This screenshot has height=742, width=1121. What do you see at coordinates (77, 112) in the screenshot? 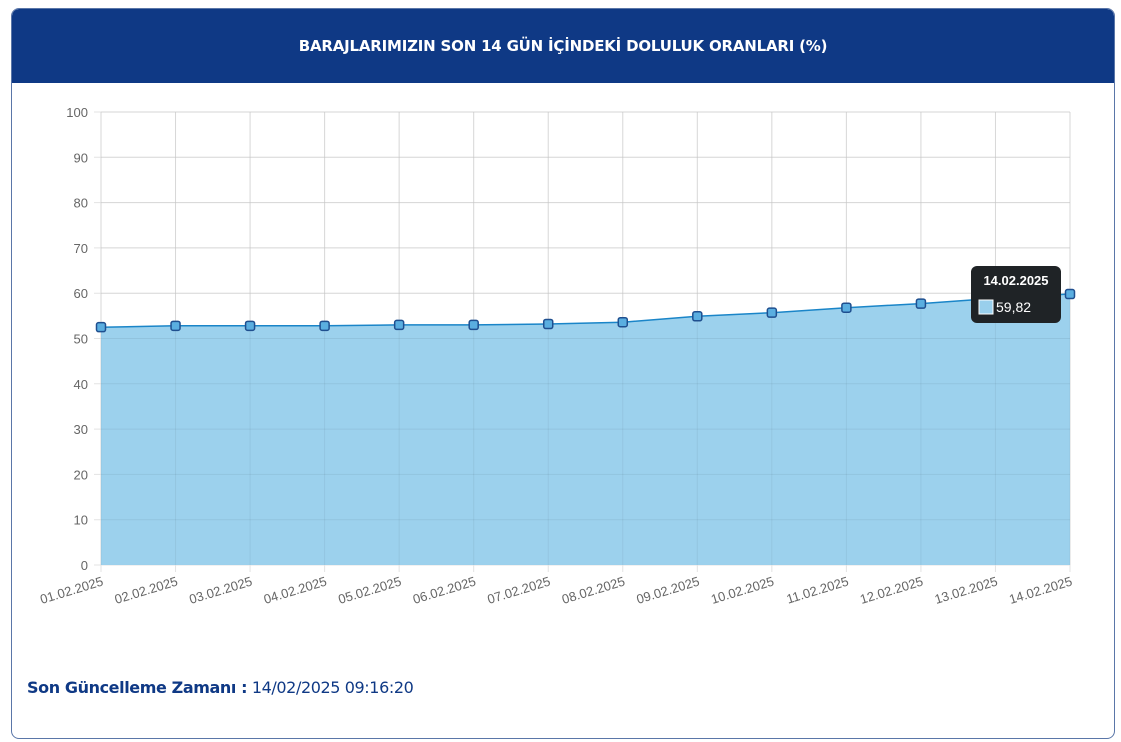
I see `y-tick-label: 100` at bounding box center [77, 112].